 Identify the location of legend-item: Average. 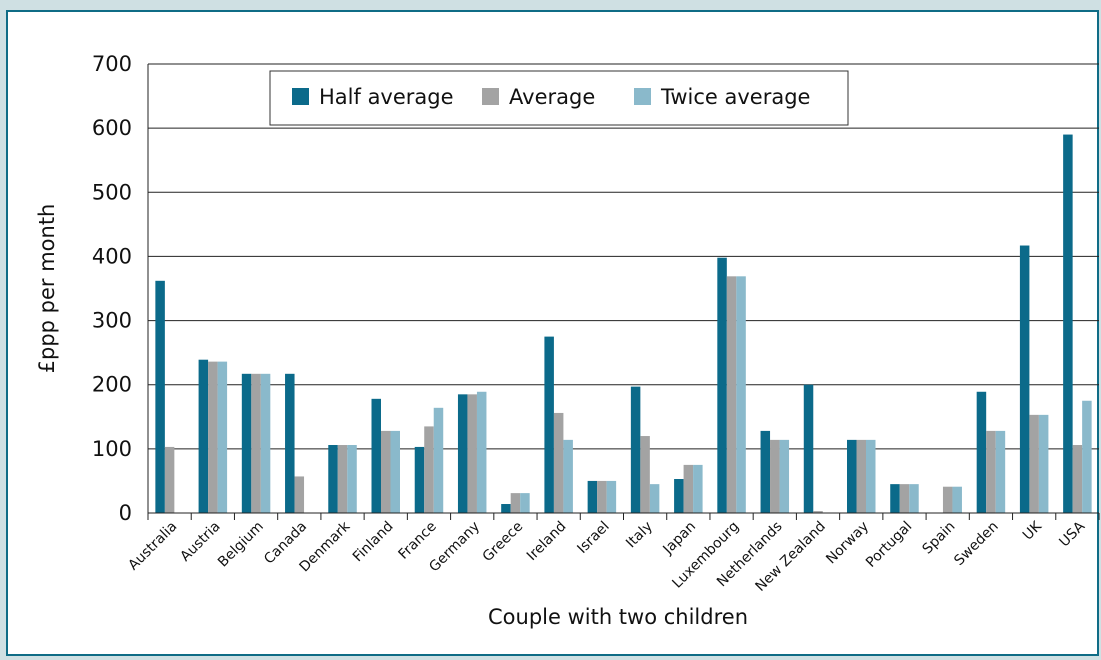
(538, 97).